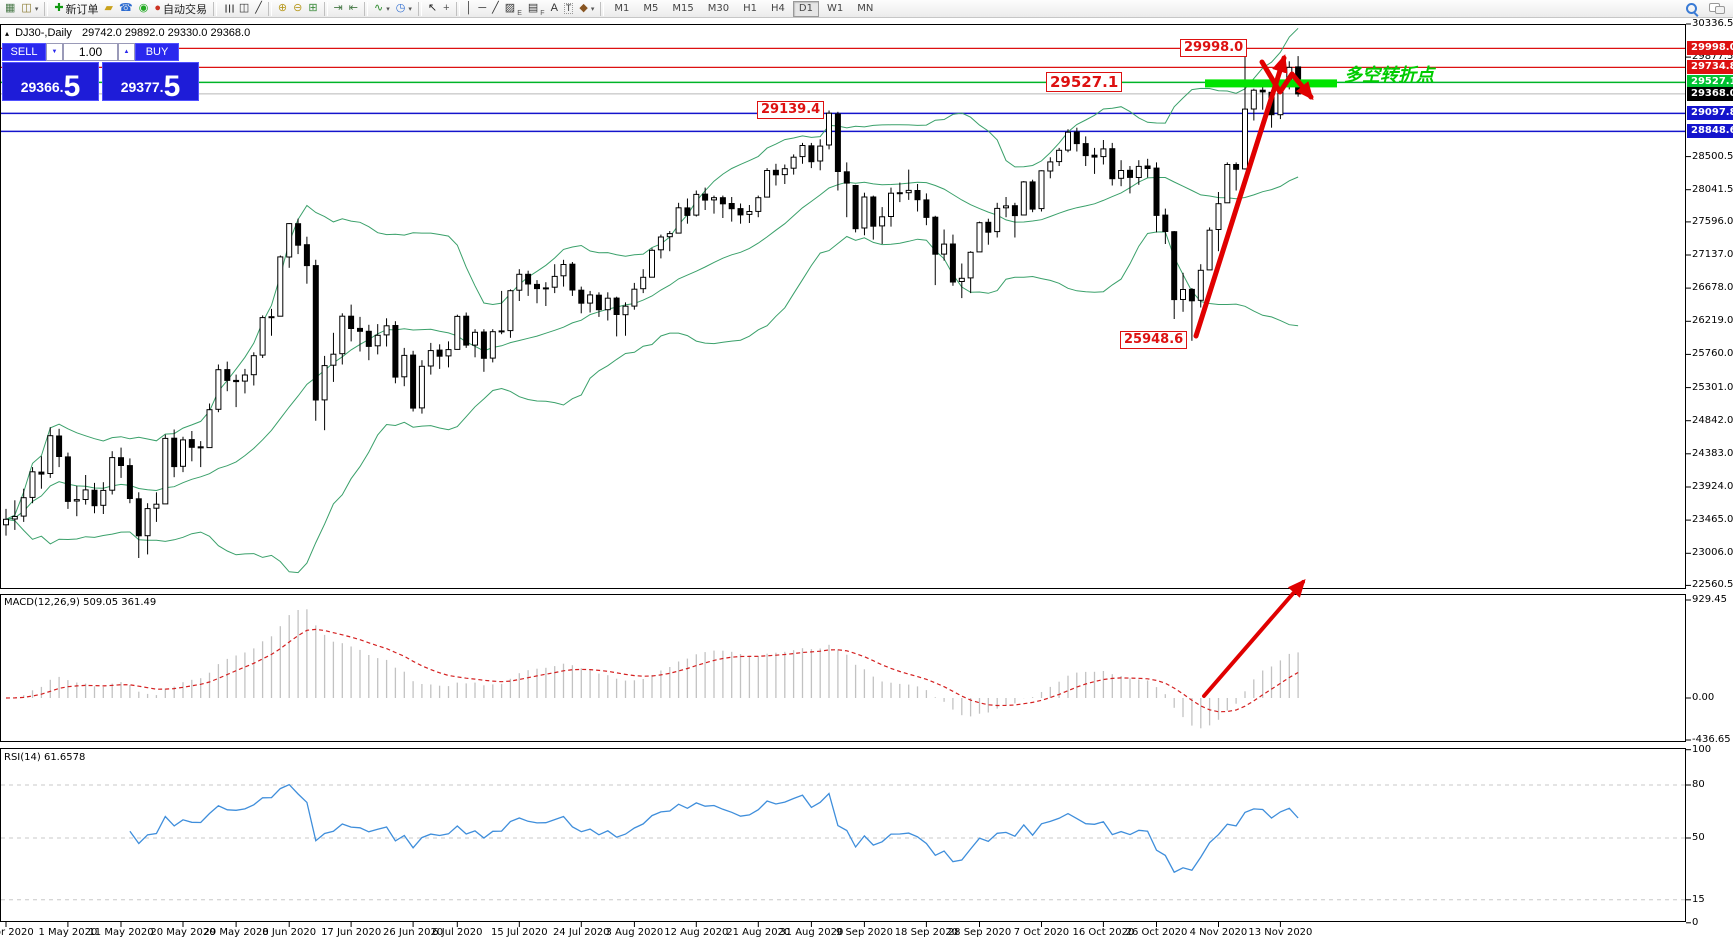 The height and width of the screenshot is (942, 1733). What do you see at coordinates (482, 9) in the screenshot?
I see `horizontal-line-icon: ─` at bounding box center [482, 9].